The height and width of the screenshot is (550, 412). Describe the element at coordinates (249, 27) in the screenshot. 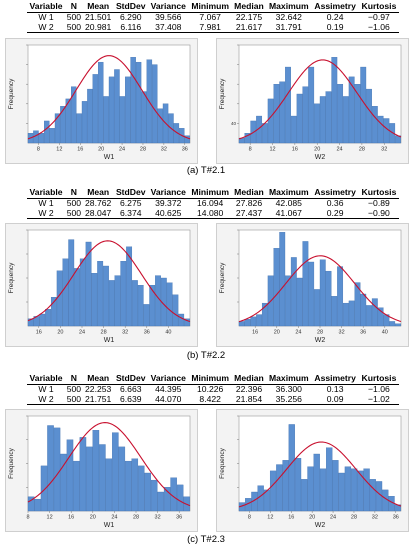

I see `table-cell: 21.617` at that location.